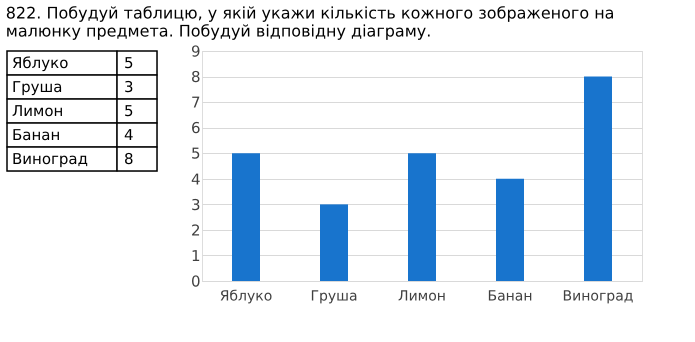  Describe the element at coordinates (422, 296) in the screenshot. I see `x-tick-label: Лимон` at that location.